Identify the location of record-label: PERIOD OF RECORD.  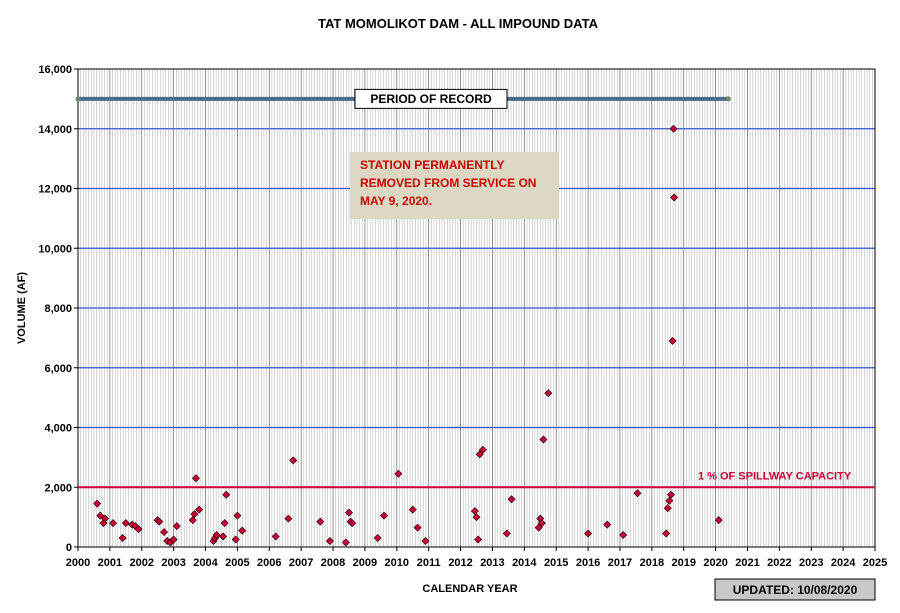
(431, 99).